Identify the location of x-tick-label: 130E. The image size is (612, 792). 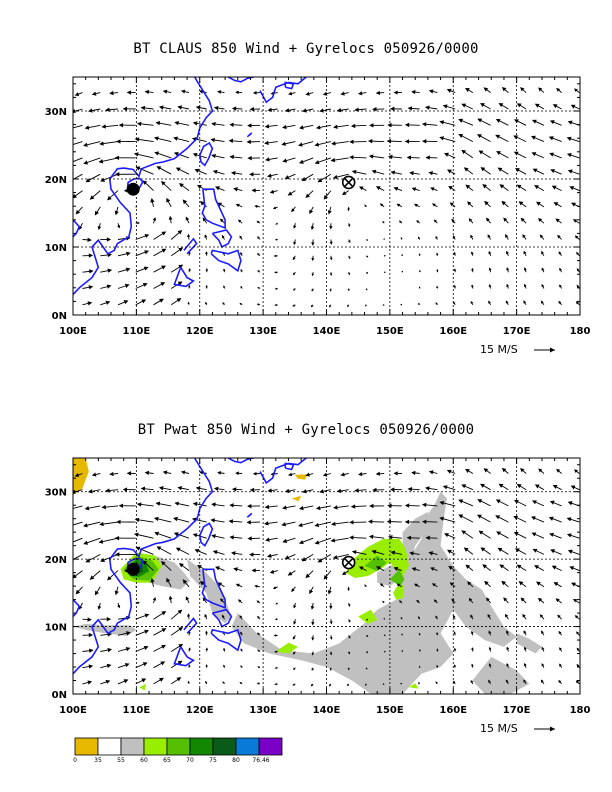
(263, 710).